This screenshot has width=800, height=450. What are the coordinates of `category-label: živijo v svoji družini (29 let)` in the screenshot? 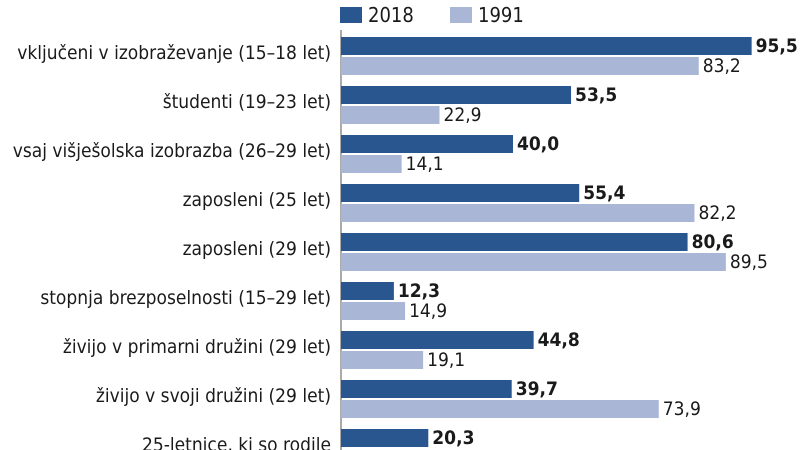 It's located at (213, 396).